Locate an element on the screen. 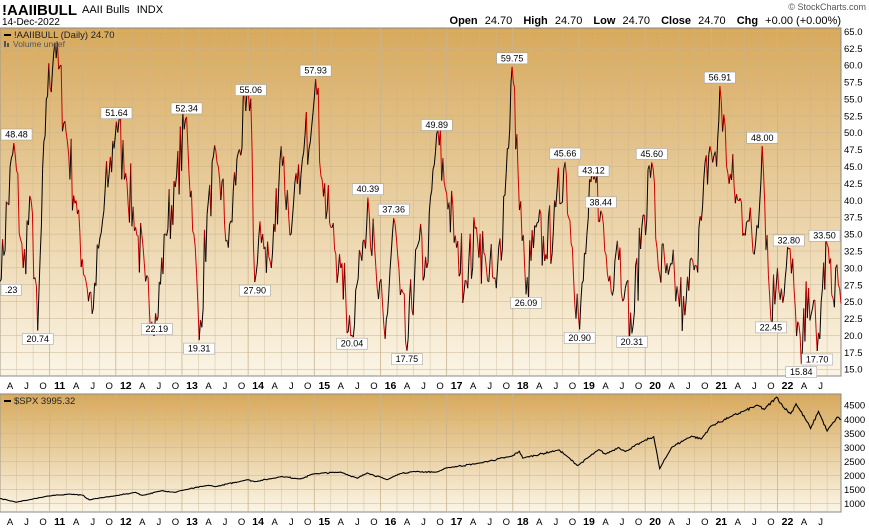 This screenshot has width=869, height=528. annotation-label-6: 19.31 is located at coordinates (199, 349).